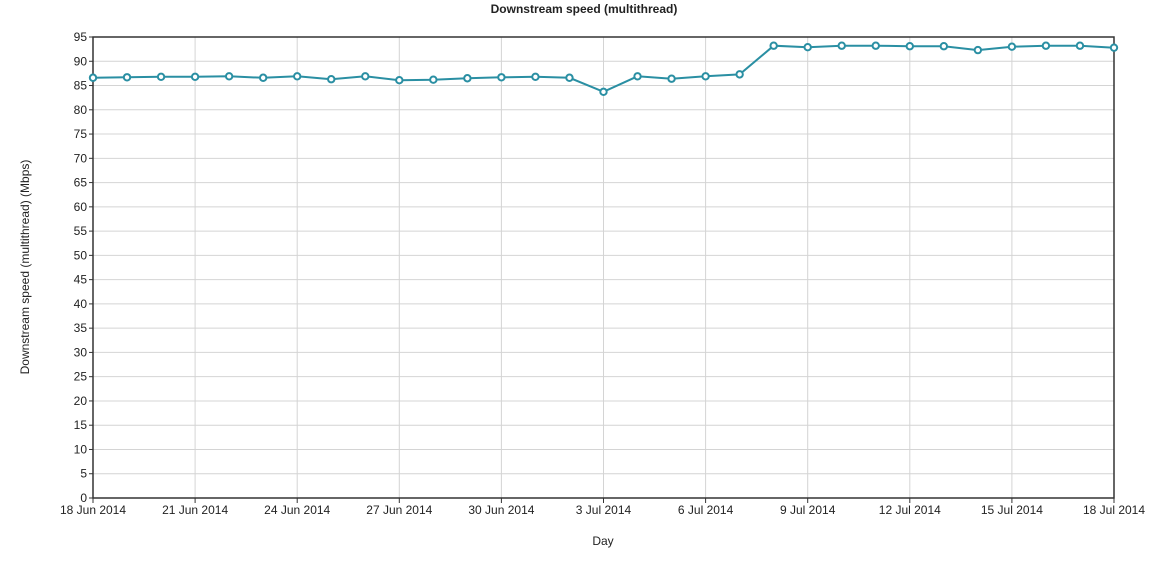 Image resolution: width=1150 pixels, height=575 pixels. Describe the element at coordinates (399, 510) in the screenshot. I see `x-tick-label: 27 Jun 2014` at that location.